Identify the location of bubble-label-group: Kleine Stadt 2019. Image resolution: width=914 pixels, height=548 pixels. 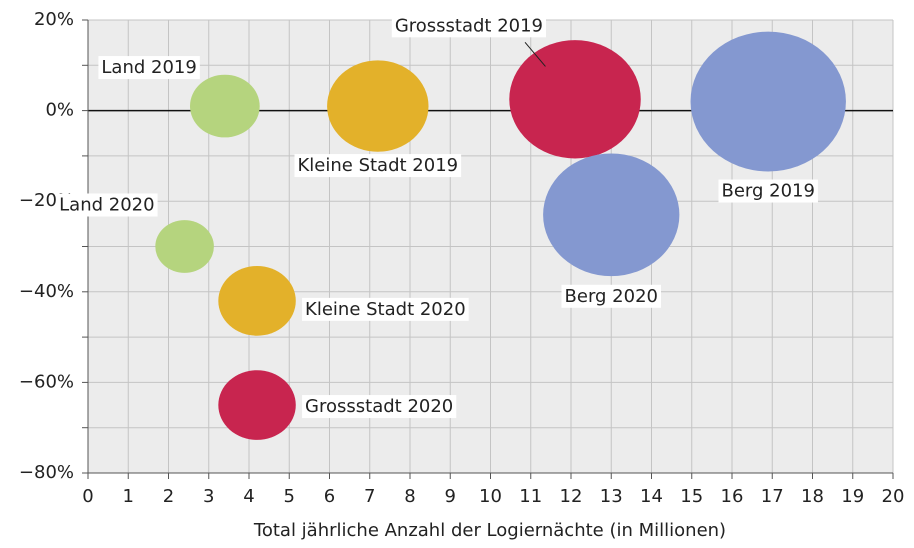
(378, 166).